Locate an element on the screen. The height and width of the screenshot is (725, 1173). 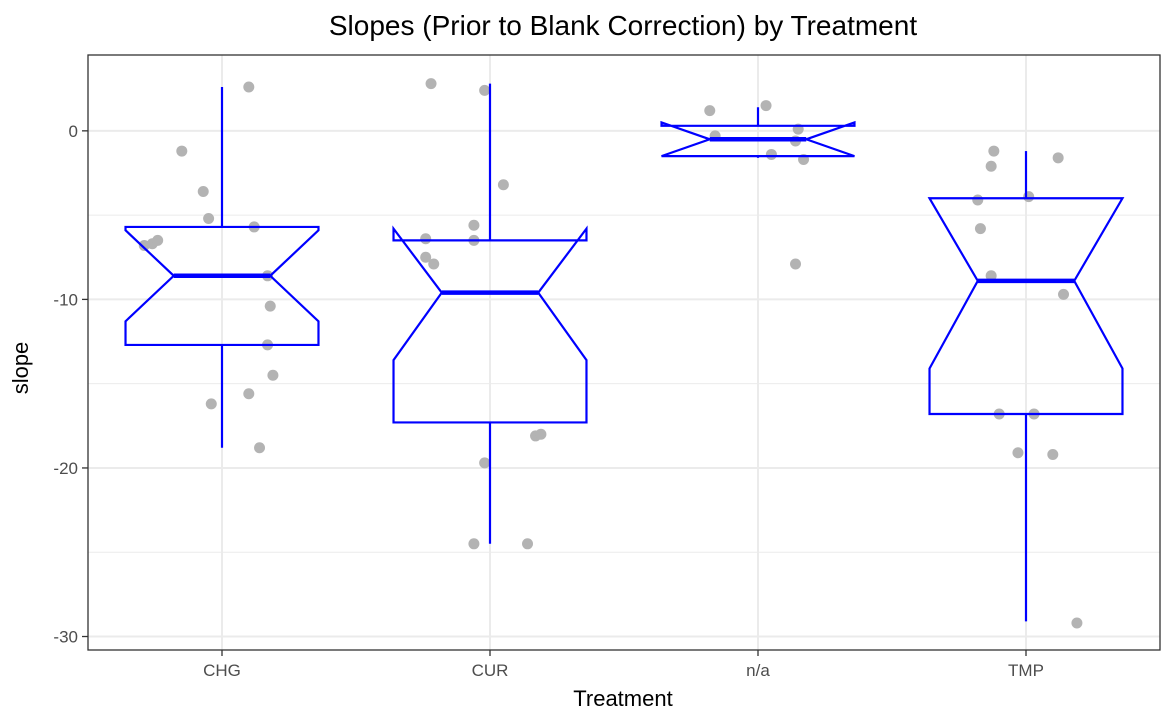
y-tick-label: -10 is located at coordinates (65, 299).